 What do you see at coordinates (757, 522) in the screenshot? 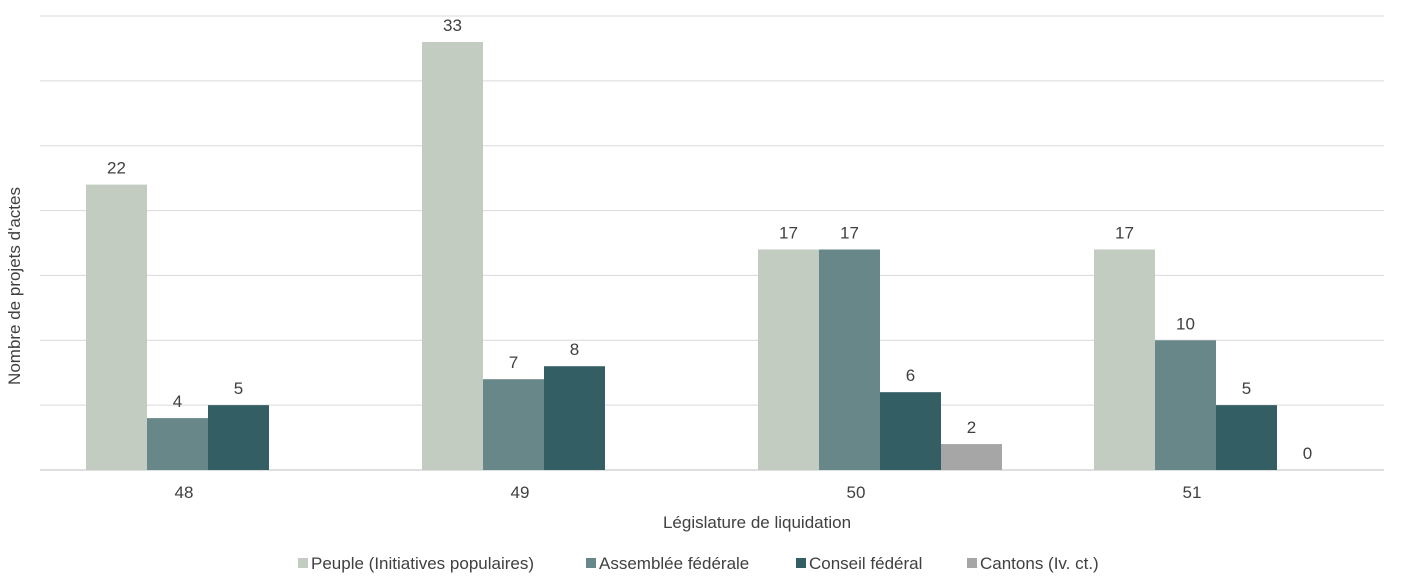
I see `x-axis-title: Législature de liquidation` at bounding box center [757, 522].